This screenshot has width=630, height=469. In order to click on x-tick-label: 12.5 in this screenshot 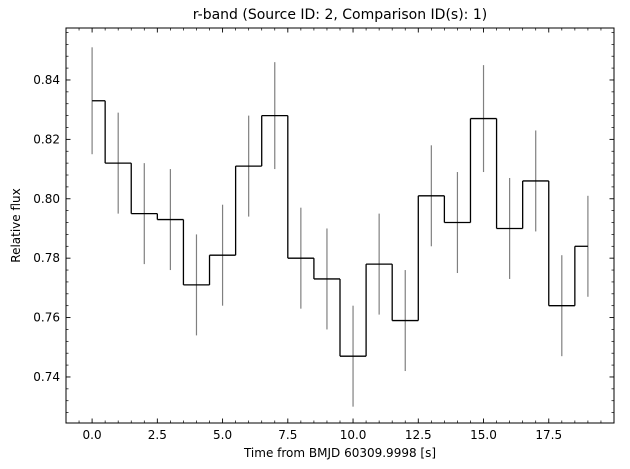, I will do `click(418, 435)`.